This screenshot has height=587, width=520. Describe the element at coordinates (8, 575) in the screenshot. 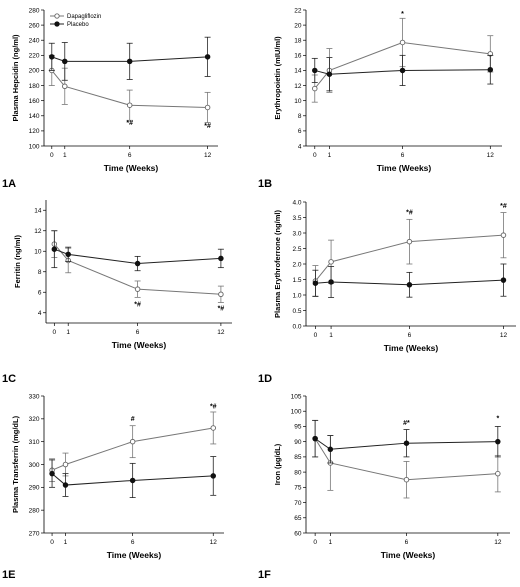

I see `panel-label: 1E` at that location.